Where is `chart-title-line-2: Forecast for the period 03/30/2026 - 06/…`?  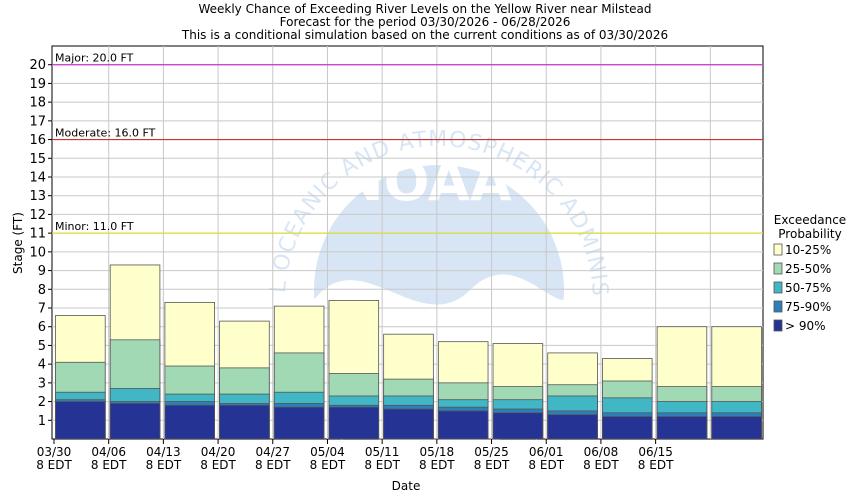
chart-title-line-2: Forecast for the period 03/30/2026 - 06/… is located at coordinates (425, 22).